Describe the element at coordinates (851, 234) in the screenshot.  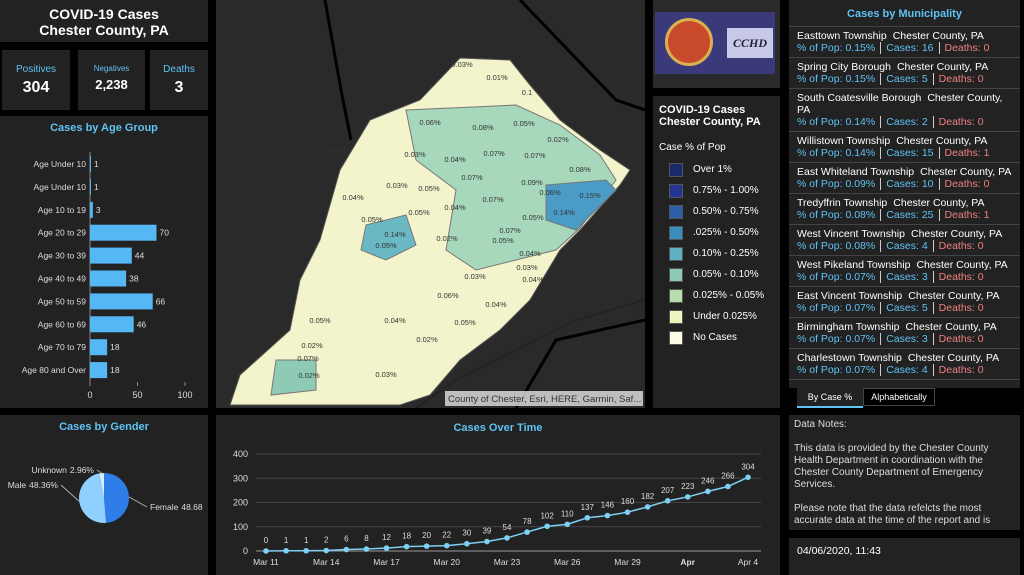
I see `municipality-name: West Vincent Township` at that location.